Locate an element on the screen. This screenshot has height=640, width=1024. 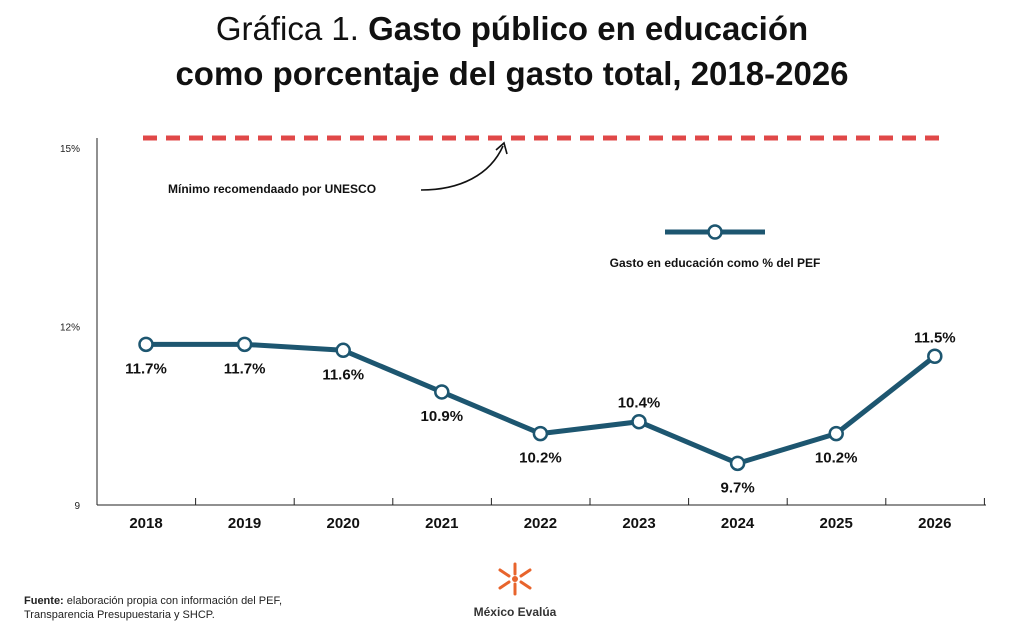
data-label: 11.6% is located at coordinates (343, 374).